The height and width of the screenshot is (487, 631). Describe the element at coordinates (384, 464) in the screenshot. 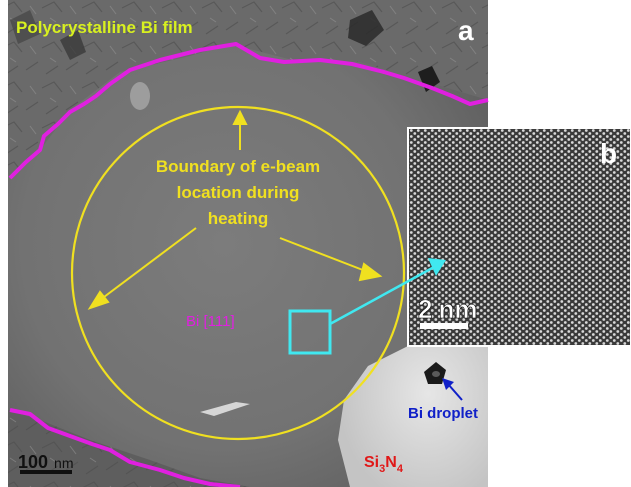

I see `substrate-label: Si3N4` at that location.